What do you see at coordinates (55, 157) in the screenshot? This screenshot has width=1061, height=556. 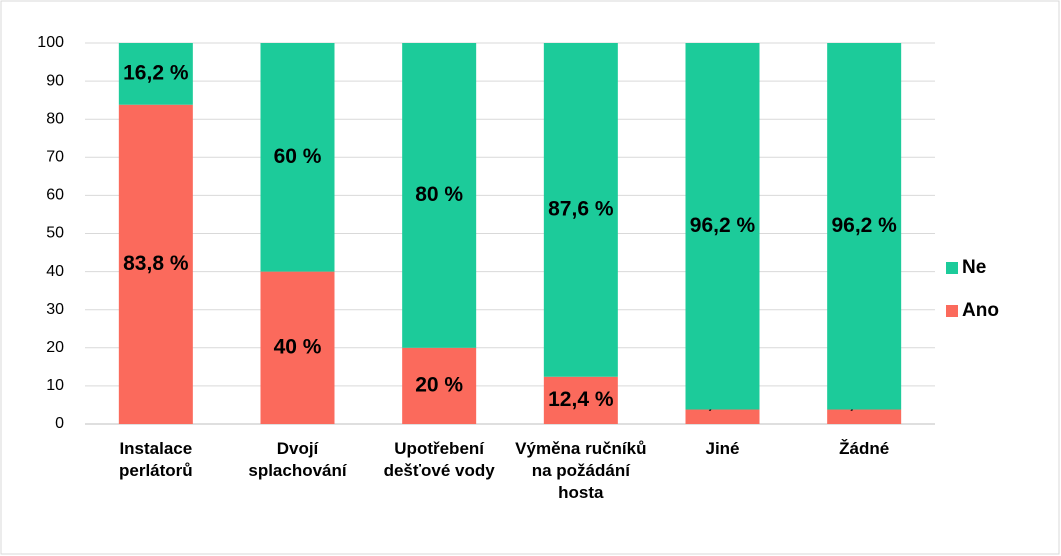 I see `y-tick-label: 70` at bounding box center [55, 157].